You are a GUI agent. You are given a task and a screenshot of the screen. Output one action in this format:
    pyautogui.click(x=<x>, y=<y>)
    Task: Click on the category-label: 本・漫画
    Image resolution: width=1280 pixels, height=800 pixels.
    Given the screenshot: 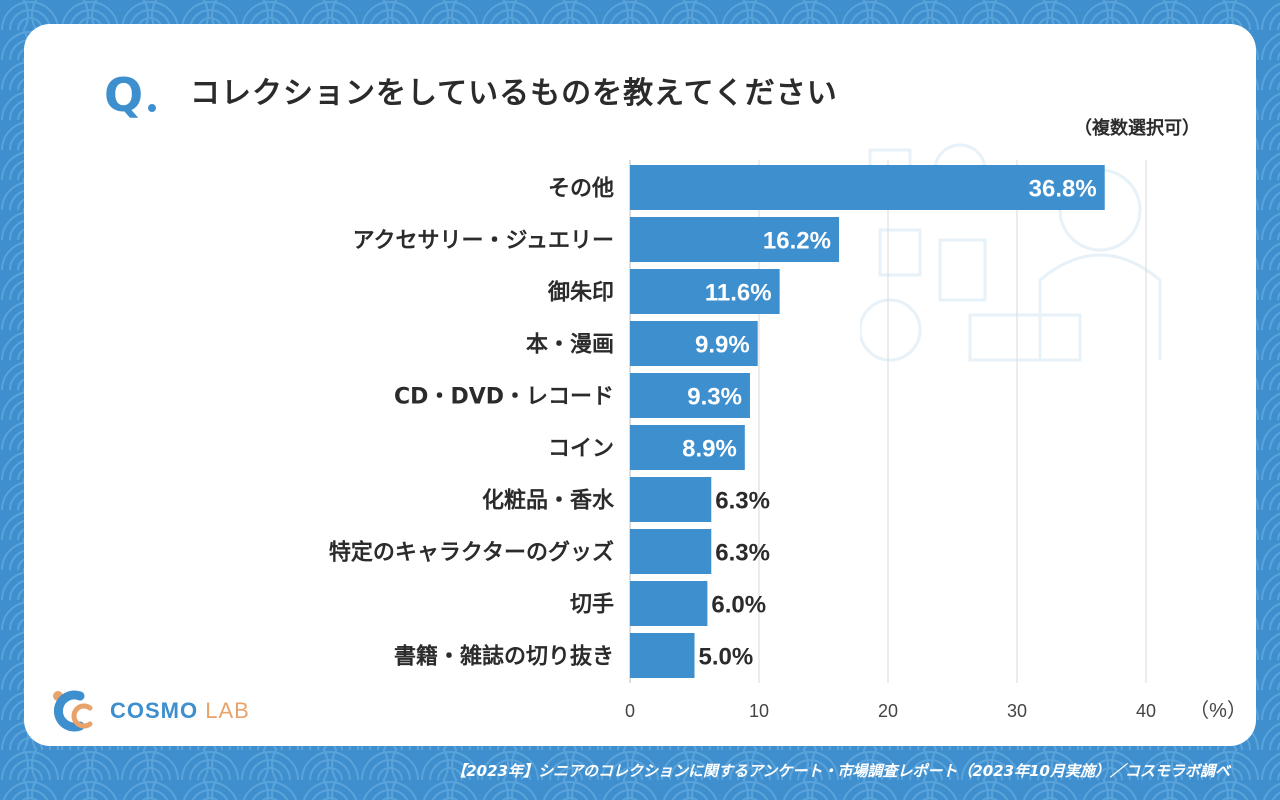 What is the action you would take?
    pyautogui.click(x=570, y=345)
    